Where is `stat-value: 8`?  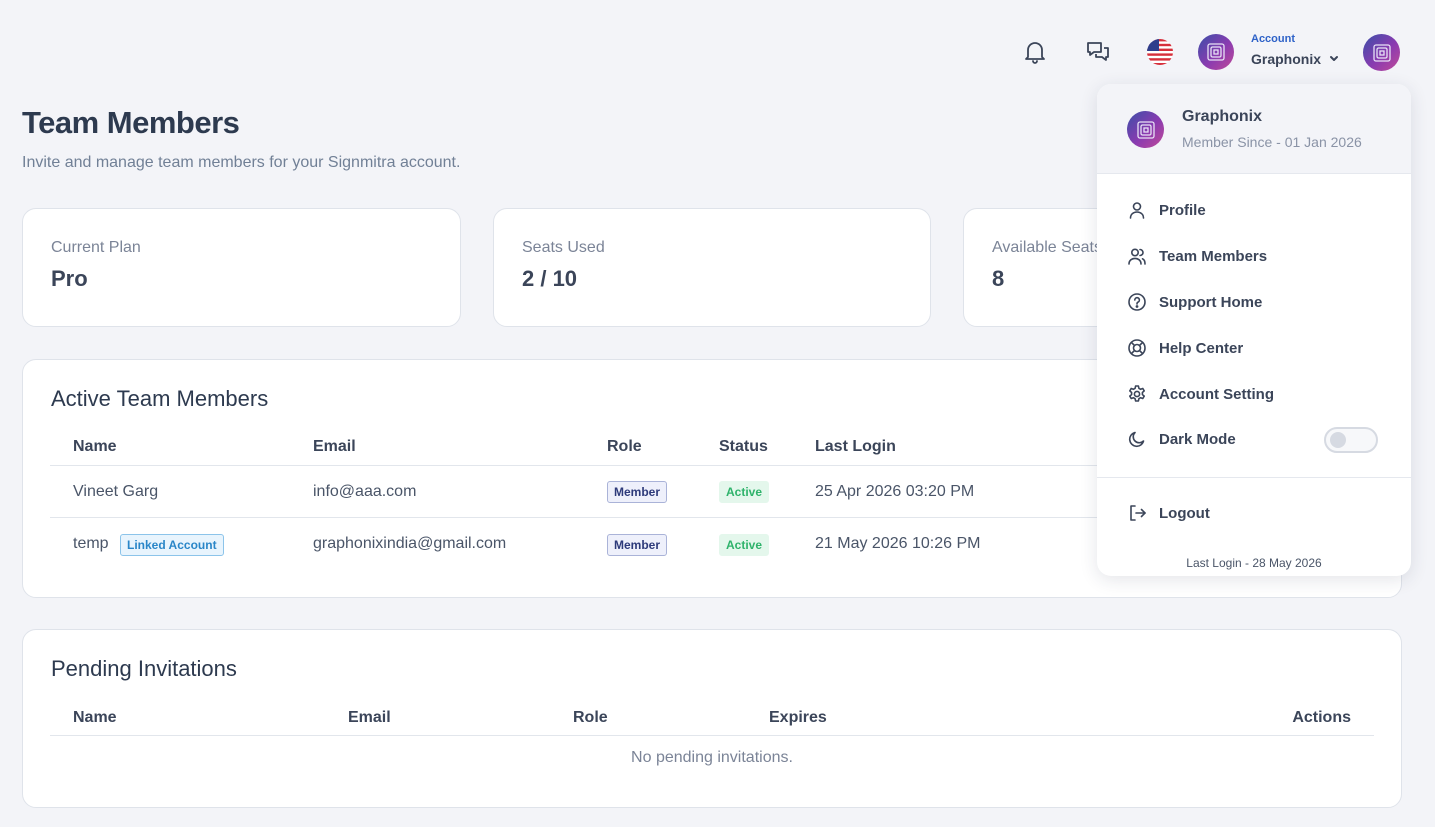 stat-value: 8 is located at coordinates (998, 278).